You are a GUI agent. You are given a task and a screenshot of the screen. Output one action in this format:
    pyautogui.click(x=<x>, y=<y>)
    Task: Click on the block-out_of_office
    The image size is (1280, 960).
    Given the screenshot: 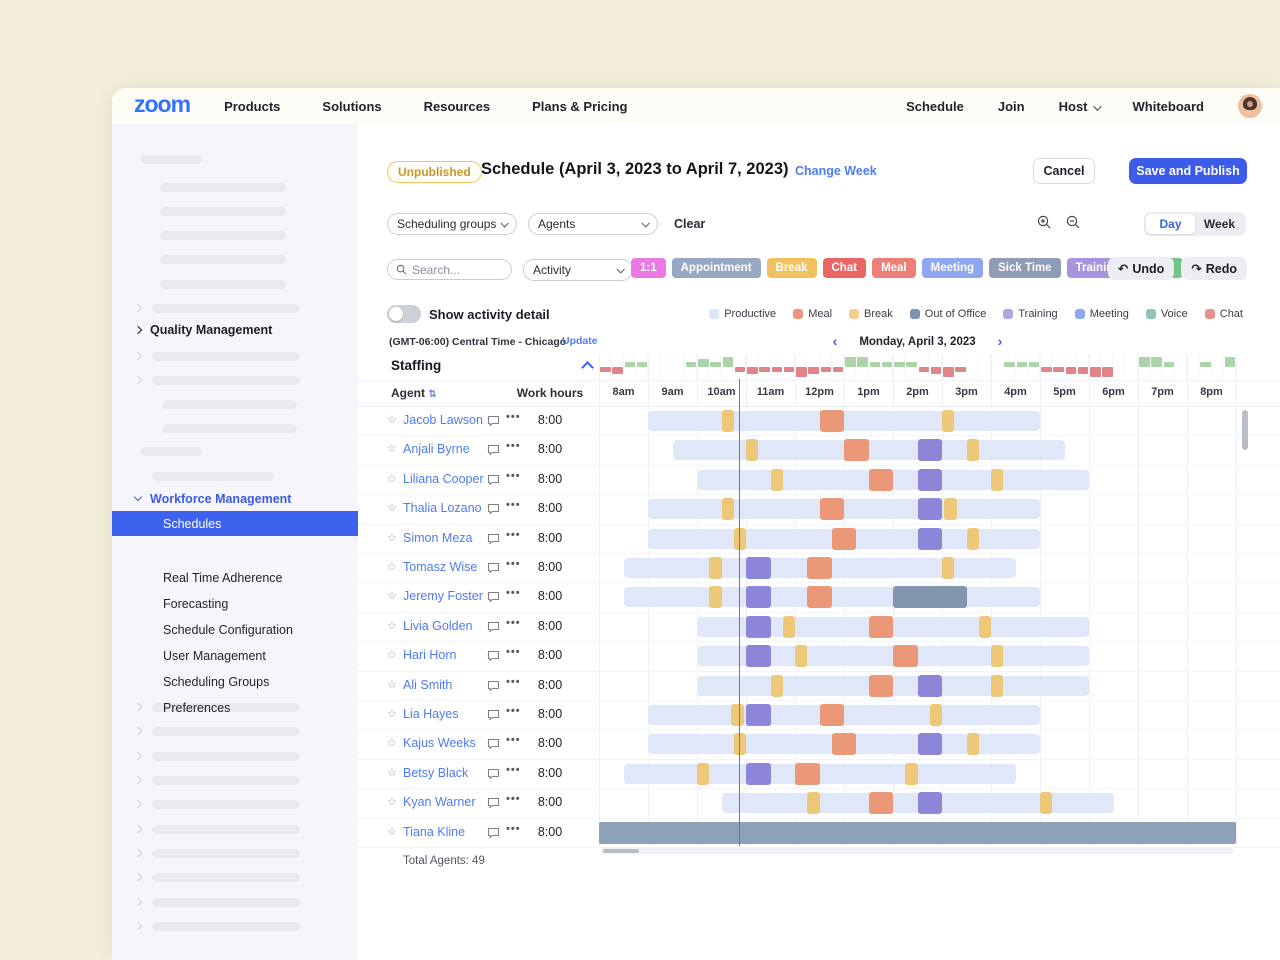 What is the action you would take?
    pyautogui.click(x=930, y=597)
    